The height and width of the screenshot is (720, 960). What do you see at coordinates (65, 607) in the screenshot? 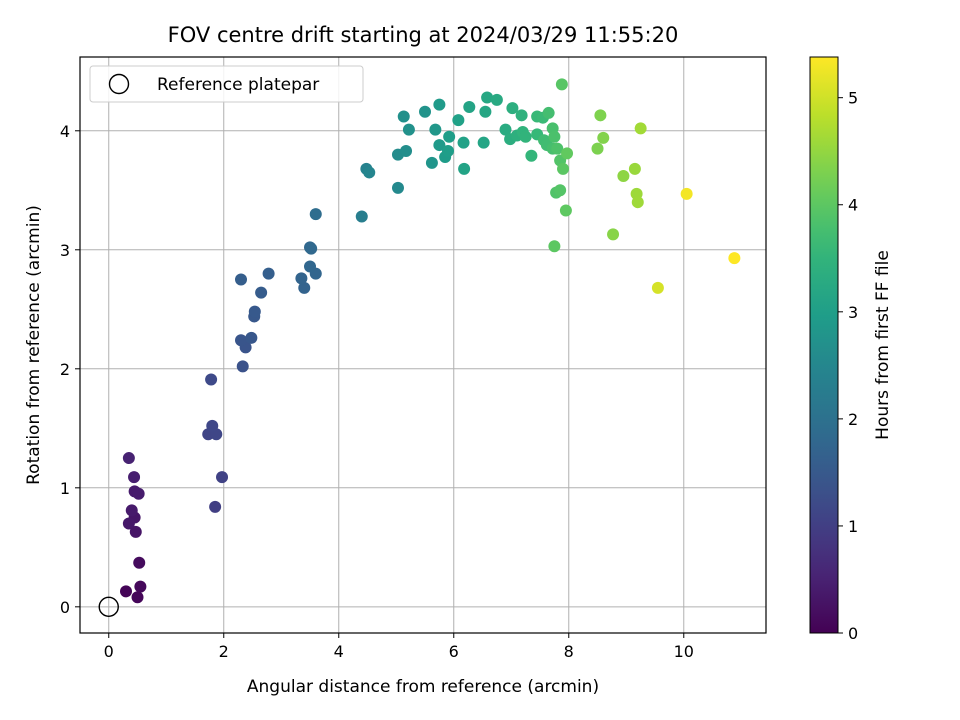
I see `y-tick-label: 0` at bounding box center [65, 607].